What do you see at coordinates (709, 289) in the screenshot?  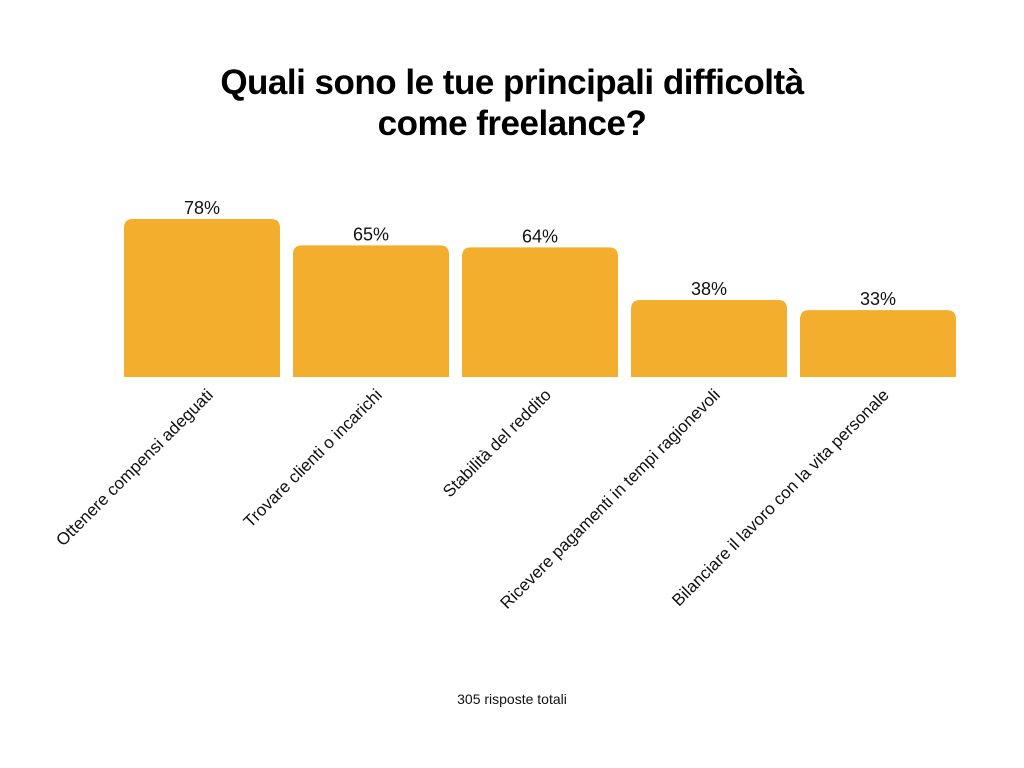 I see `data-label-4: 38%` at bounding box center [709, 289].